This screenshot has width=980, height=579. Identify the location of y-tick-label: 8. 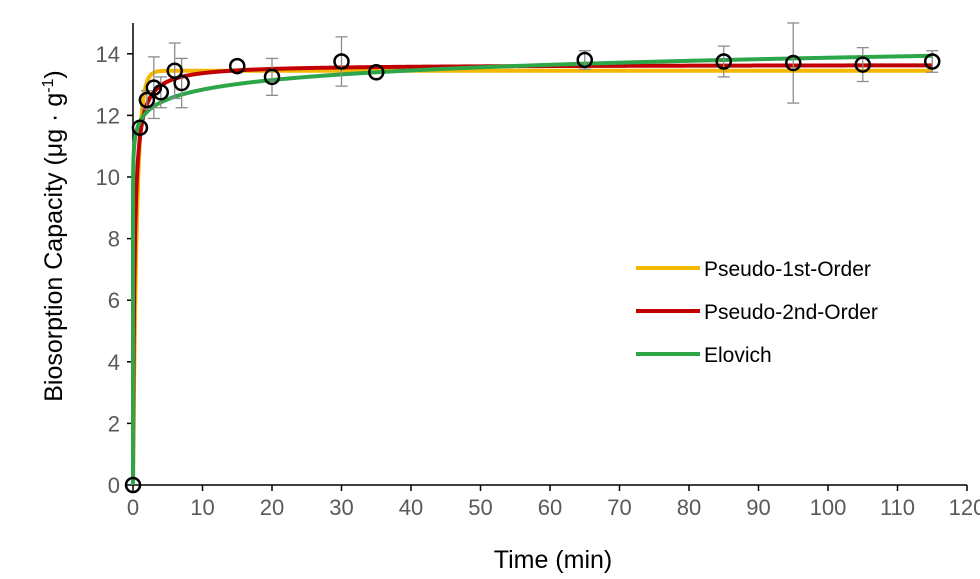
(114, 239).